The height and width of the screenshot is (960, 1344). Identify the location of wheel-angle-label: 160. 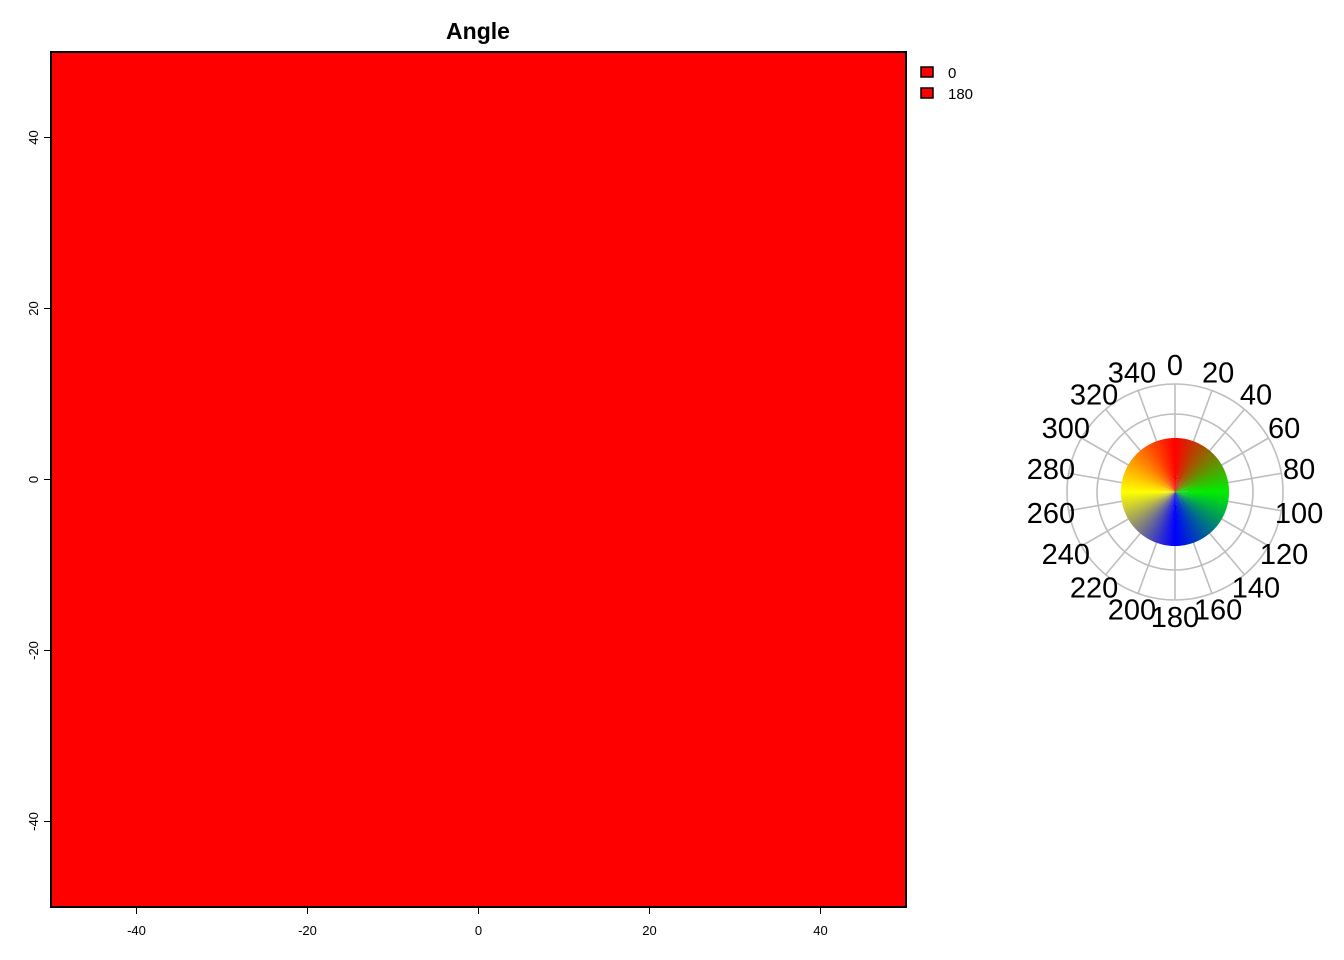
(1218, 610).